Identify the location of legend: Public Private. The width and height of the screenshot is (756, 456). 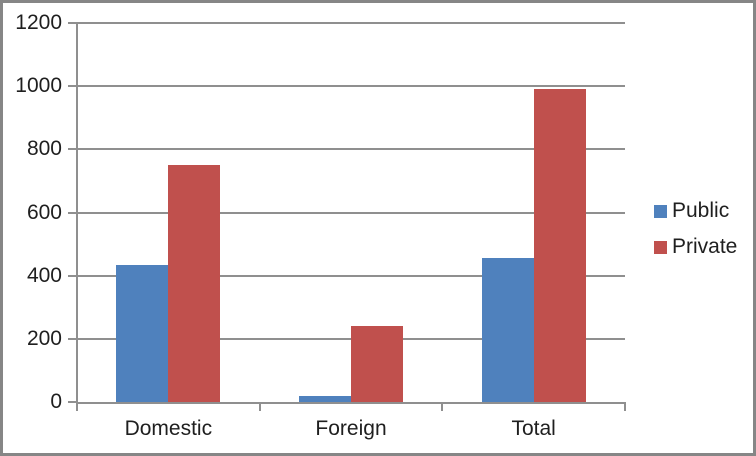
(696, 235).